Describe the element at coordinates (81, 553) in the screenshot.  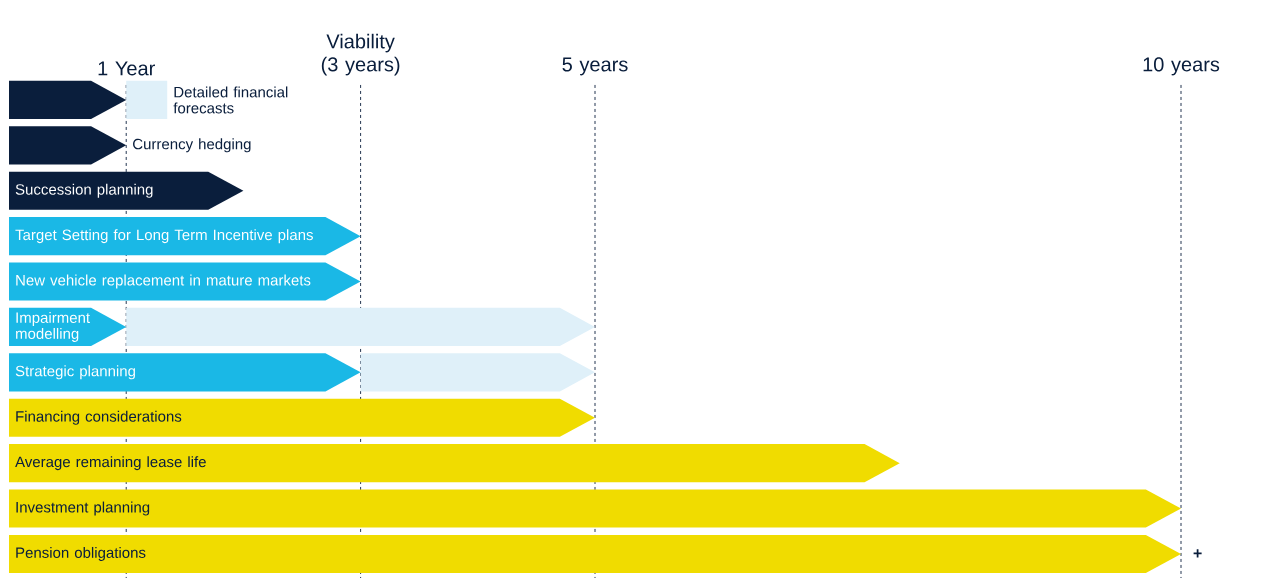
I see `y-tick-label: Pension obligations` at that location.